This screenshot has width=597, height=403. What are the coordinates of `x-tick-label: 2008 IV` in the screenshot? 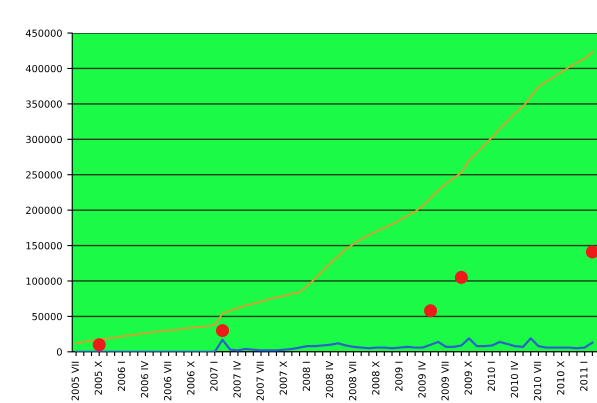 It's located at (330, 379).